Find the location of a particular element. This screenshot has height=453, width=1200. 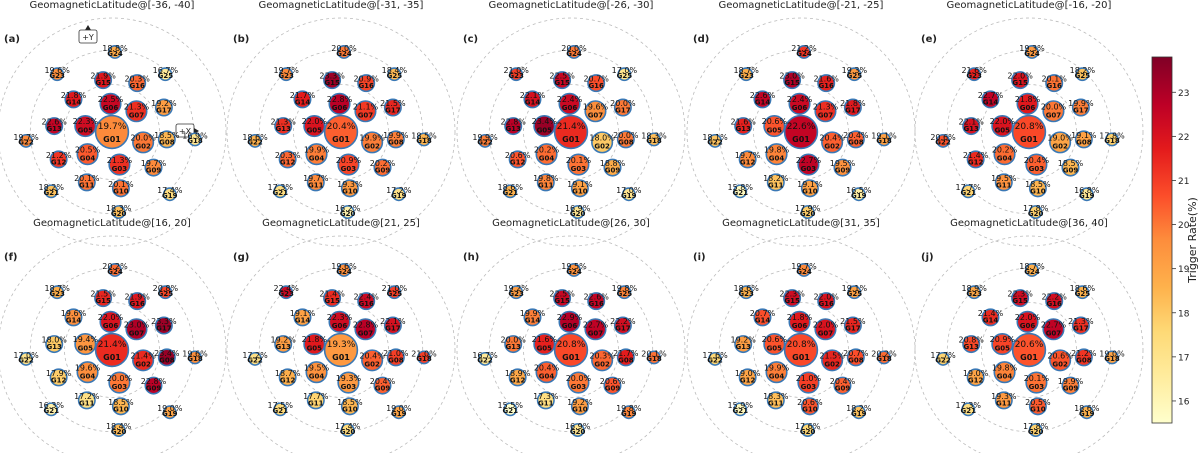

detector-g13: 22.6%G13 is located at coordinates (54, 126).